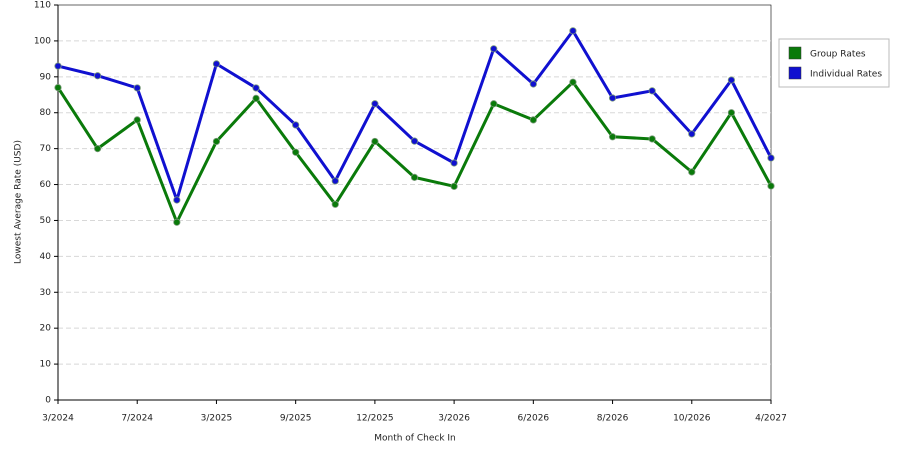 The width and height of the screenshot is (900, 450). I want to click on x-tick-label: 7/2024, so click(137, 419).